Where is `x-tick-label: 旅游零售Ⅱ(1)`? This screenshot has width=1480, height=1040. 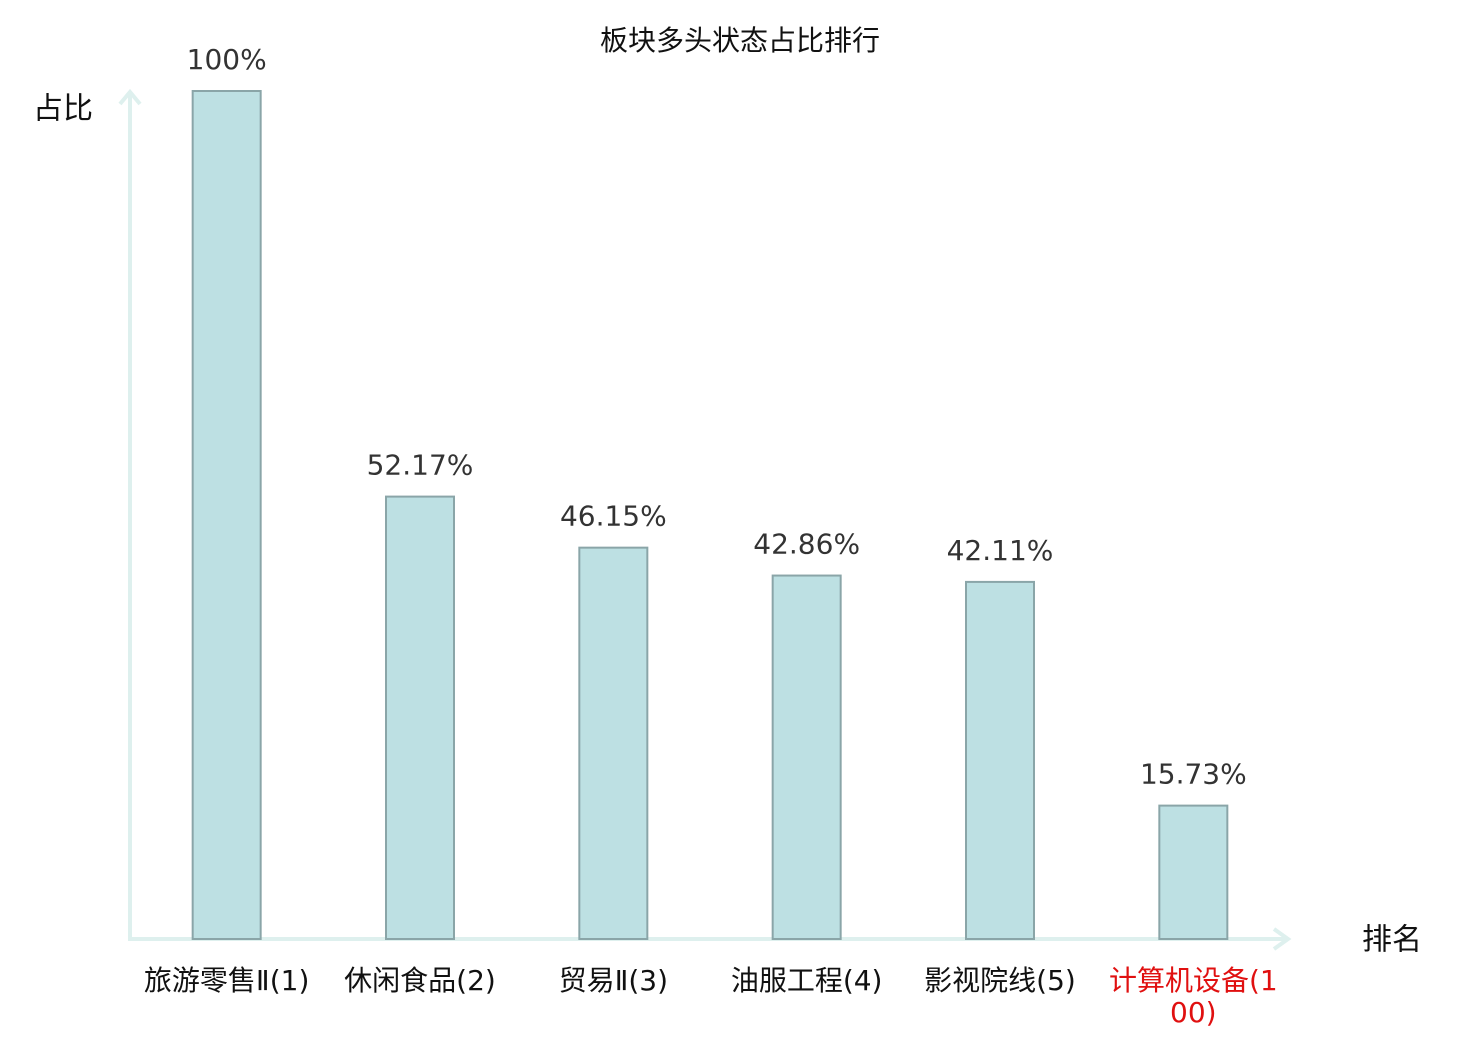
x-tick-label: 旅游零售Ⅱ(1) is located at coordinates (226, 980).